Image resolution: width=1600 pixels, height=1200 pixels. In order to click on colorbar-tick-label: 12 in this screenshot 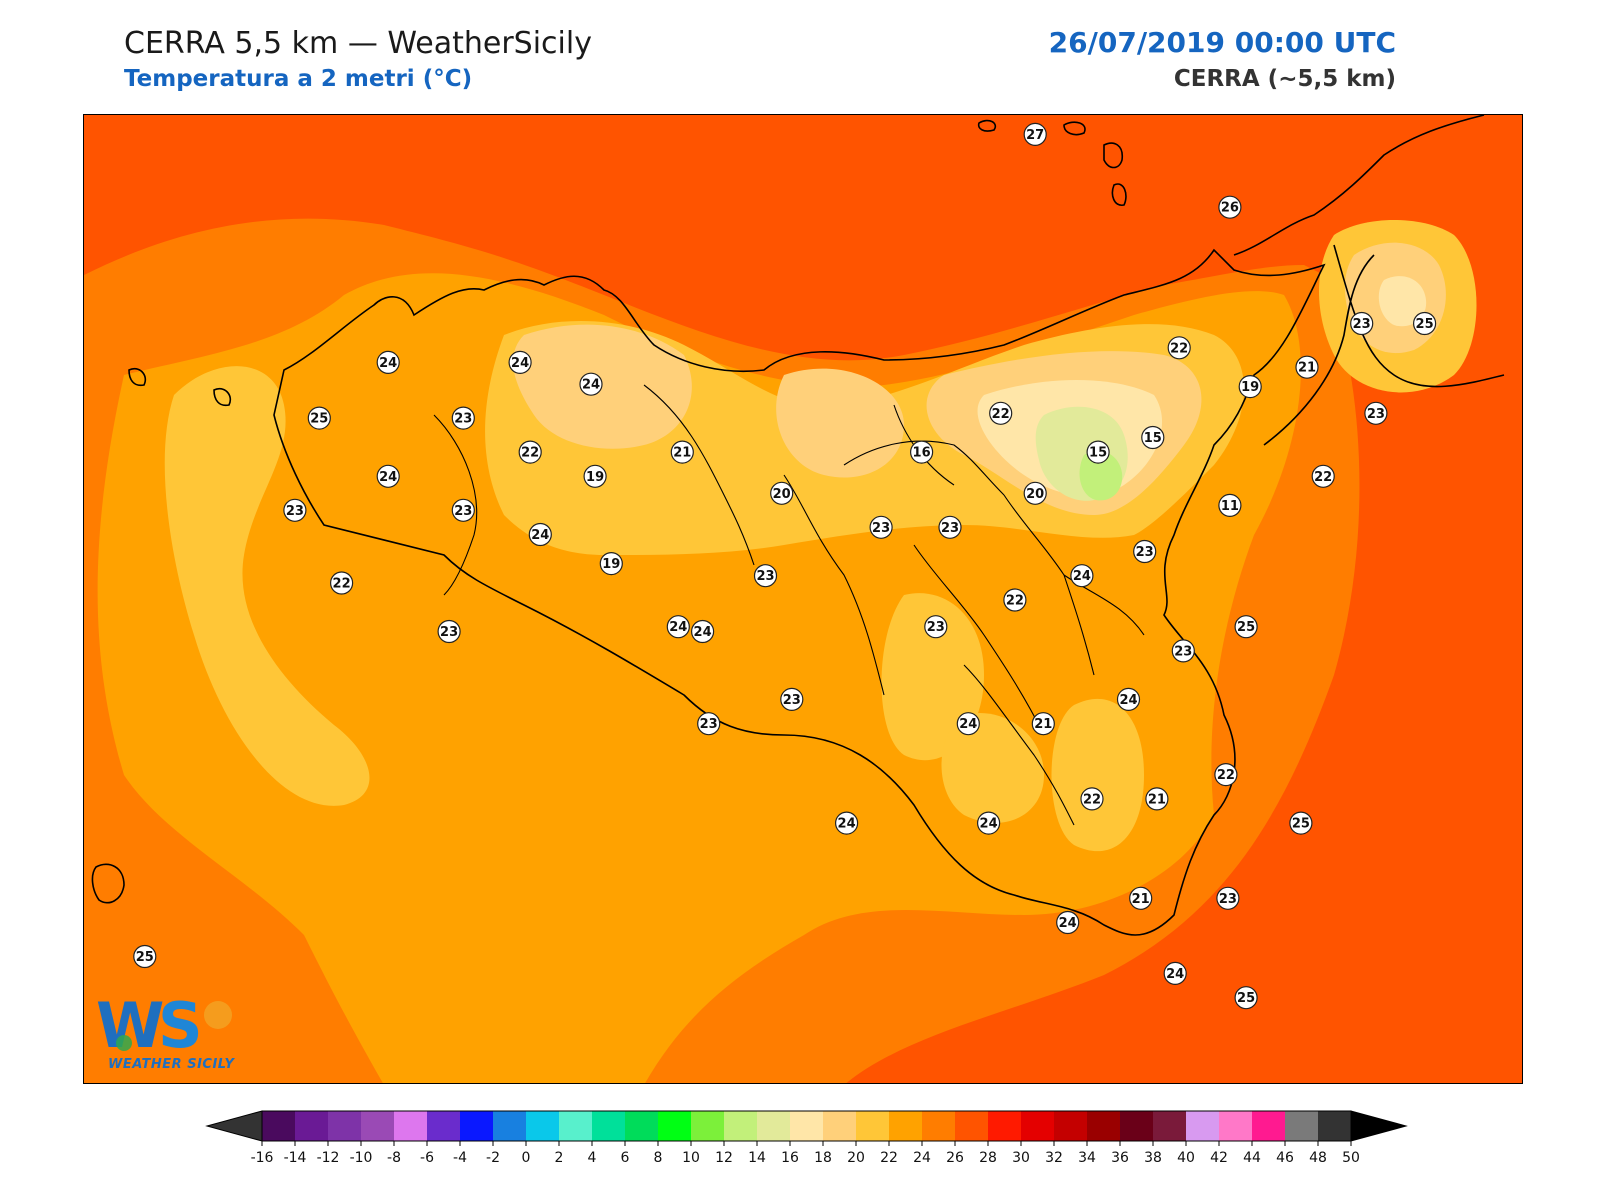, I will do `click(724, 1158)`.